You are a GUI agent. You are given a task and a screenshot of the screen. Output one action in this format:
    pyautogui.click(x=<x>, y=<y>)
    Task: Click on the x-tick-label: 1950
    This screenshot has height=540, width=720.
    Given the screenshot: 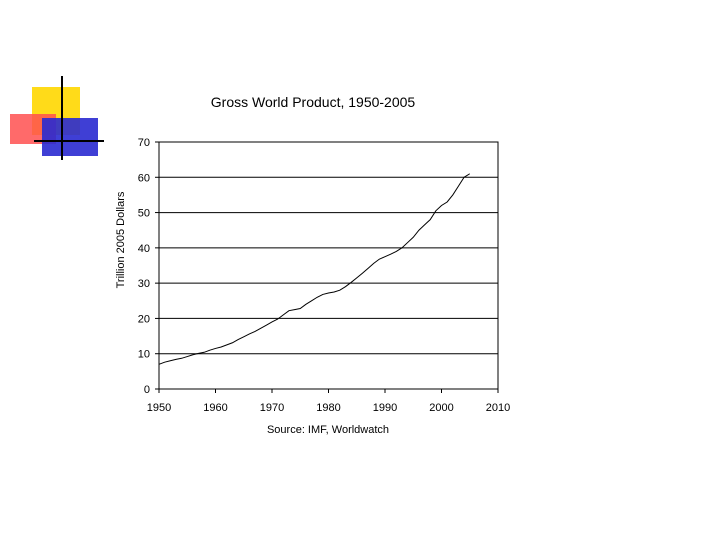 What is the action you would take?
    pyautogui.click(x=159, y=408)
    